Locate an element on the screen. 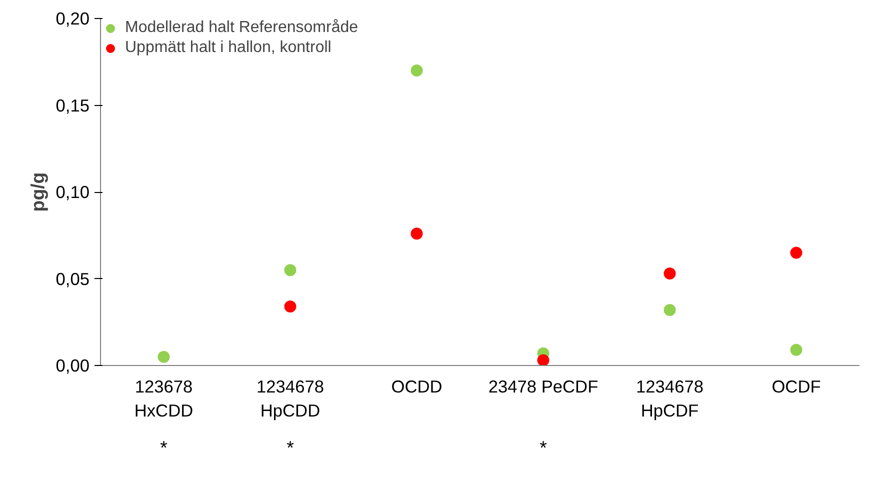 The width and height of the screenshot is (879, 485). y-tick-label: 0,15 is located at coordinates (73, 105).